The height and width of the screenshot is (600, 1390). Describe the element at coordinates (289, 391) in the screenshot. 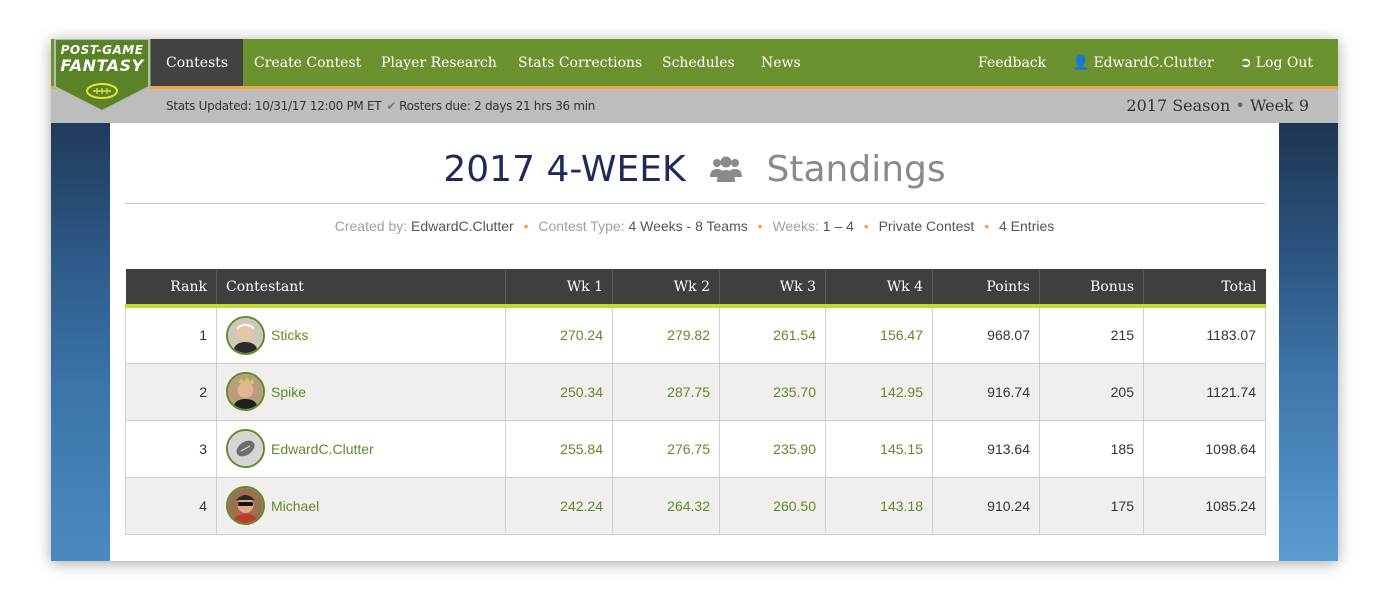

I see `contestant-link: Spike` at that location.